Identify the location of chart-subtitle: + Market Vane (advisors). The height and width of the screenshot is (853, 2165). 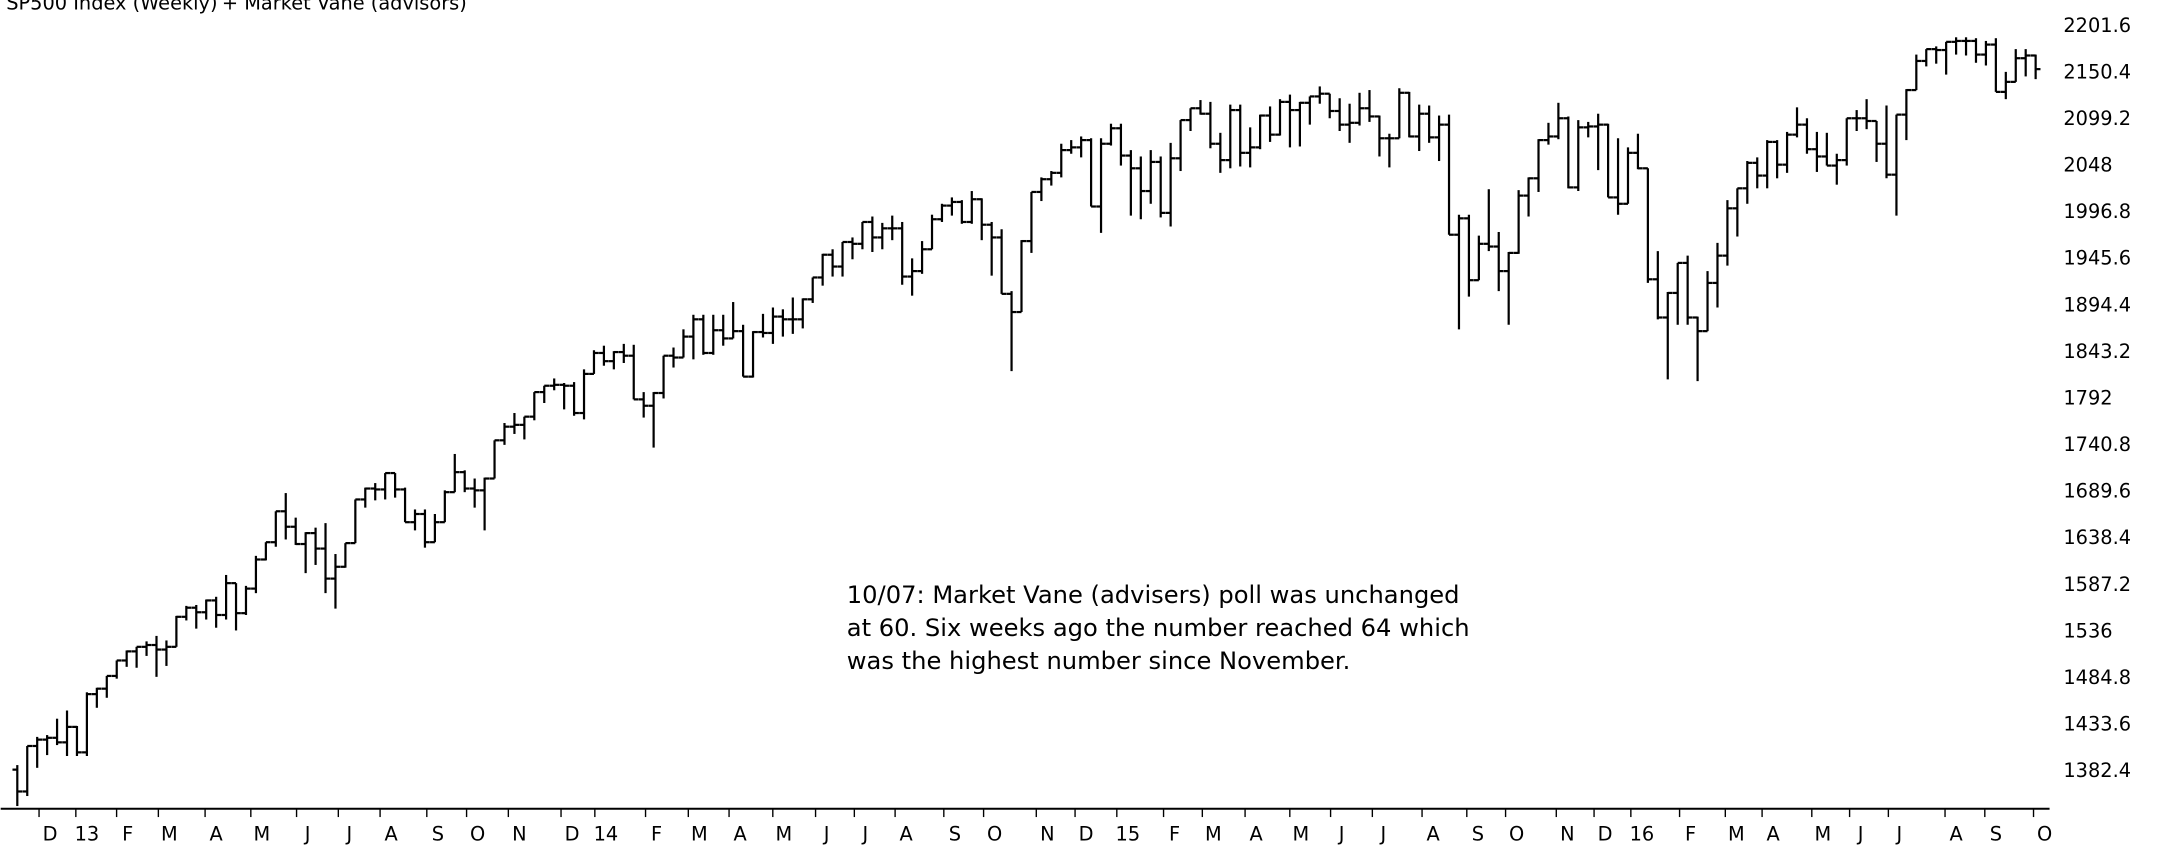
(344, 7).